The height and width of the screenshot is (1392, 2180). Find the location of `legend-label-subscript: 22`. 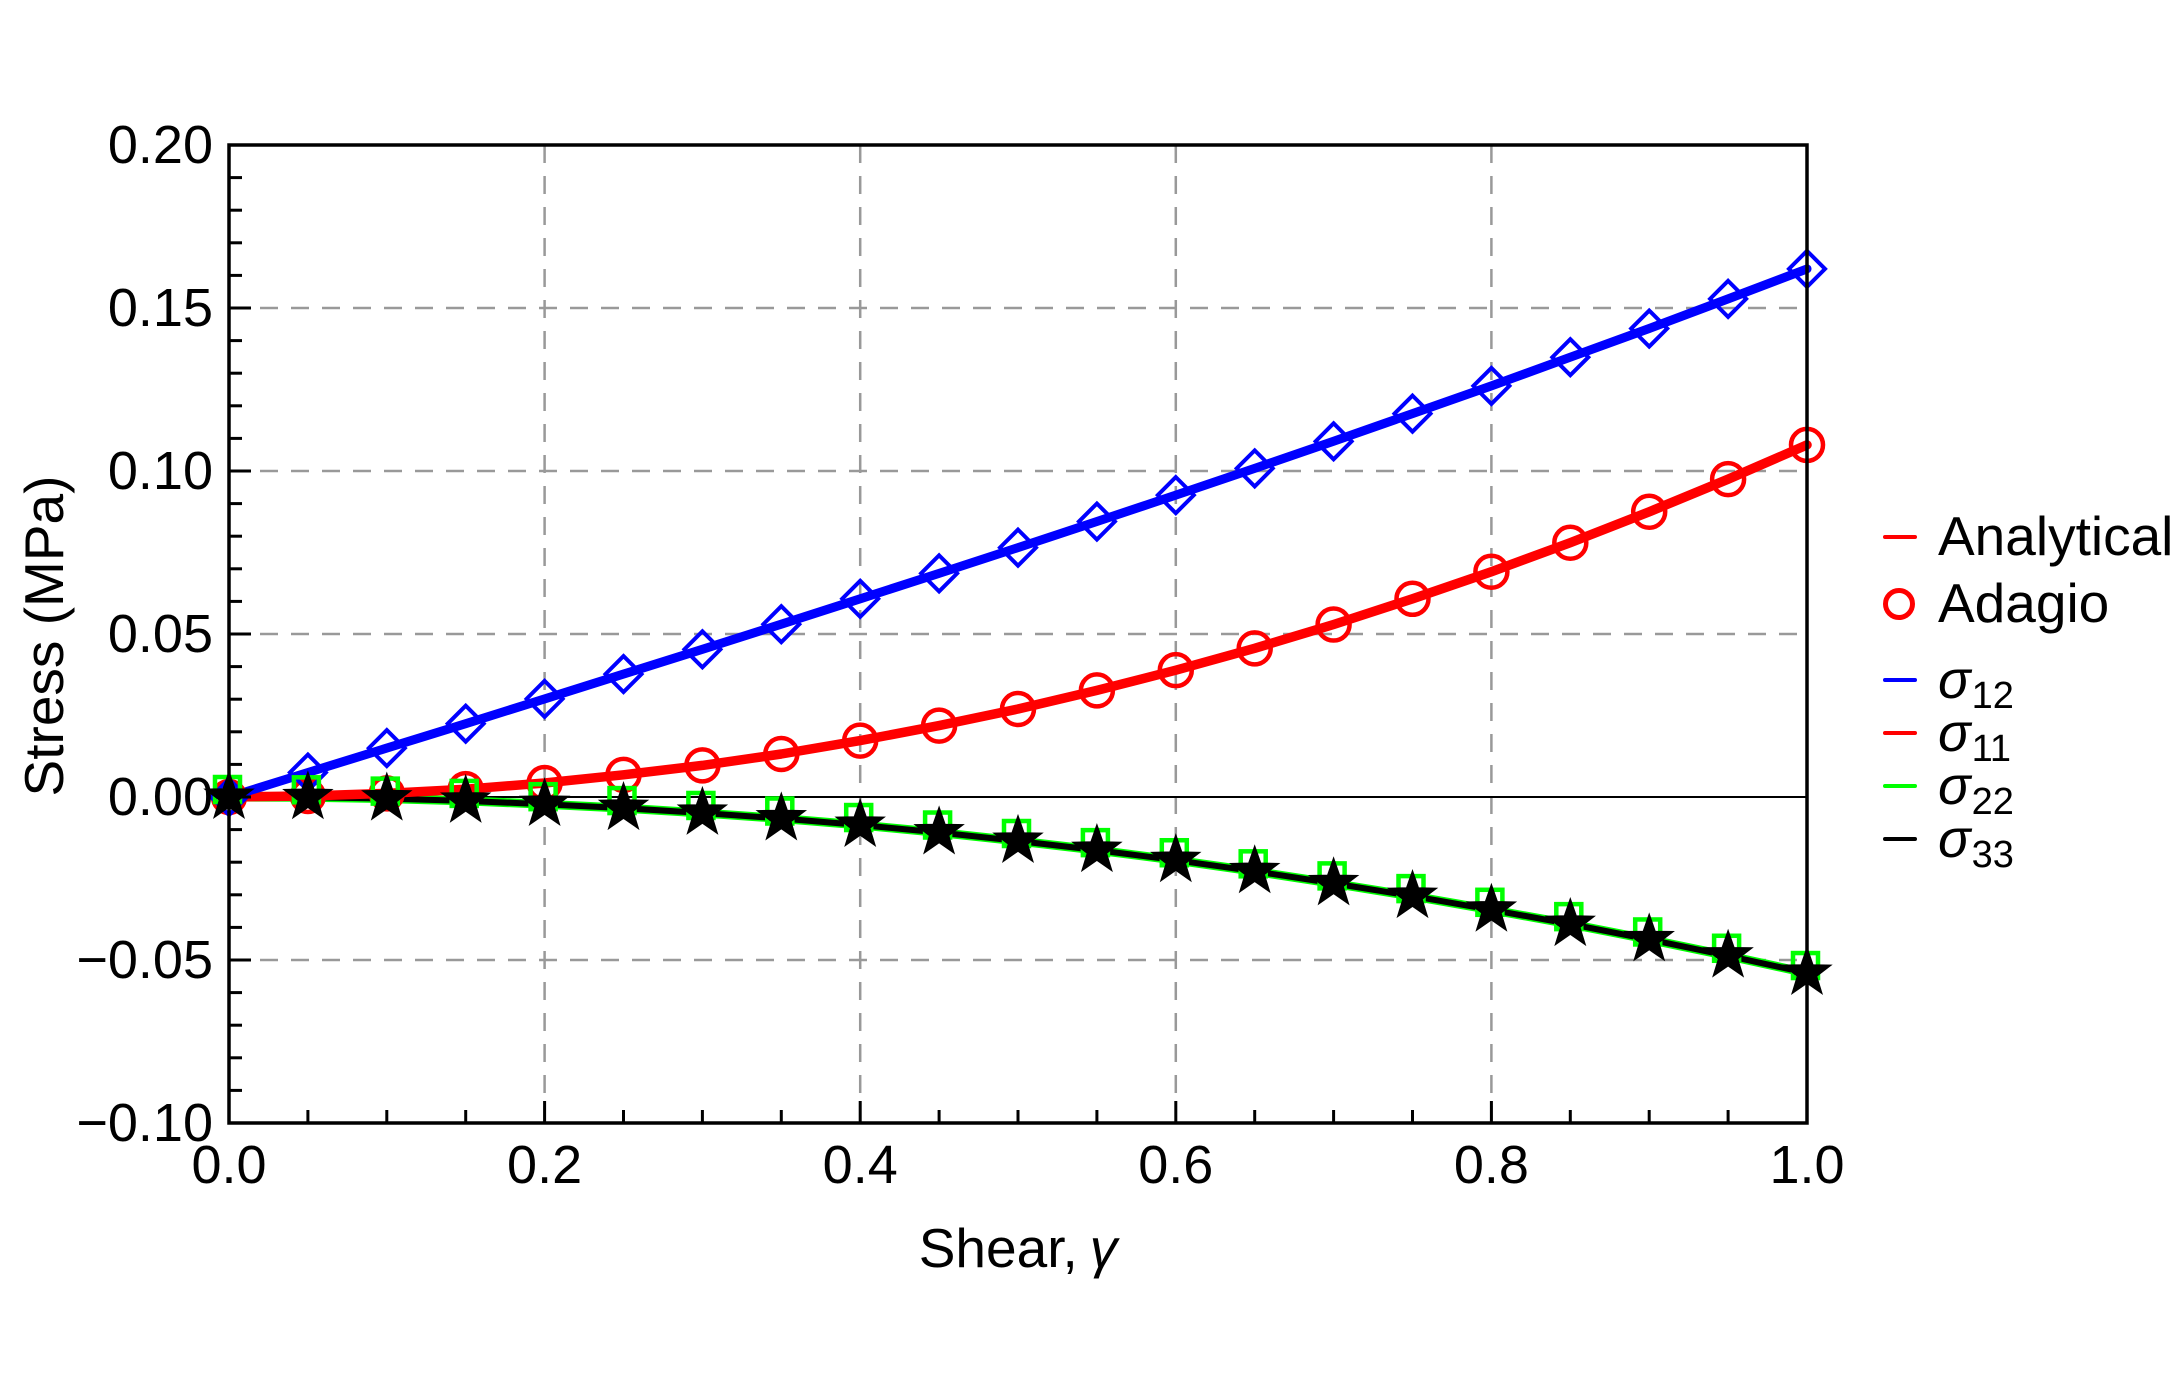

legend-label-subscript: 22 is located at coordinates (1992, 801).